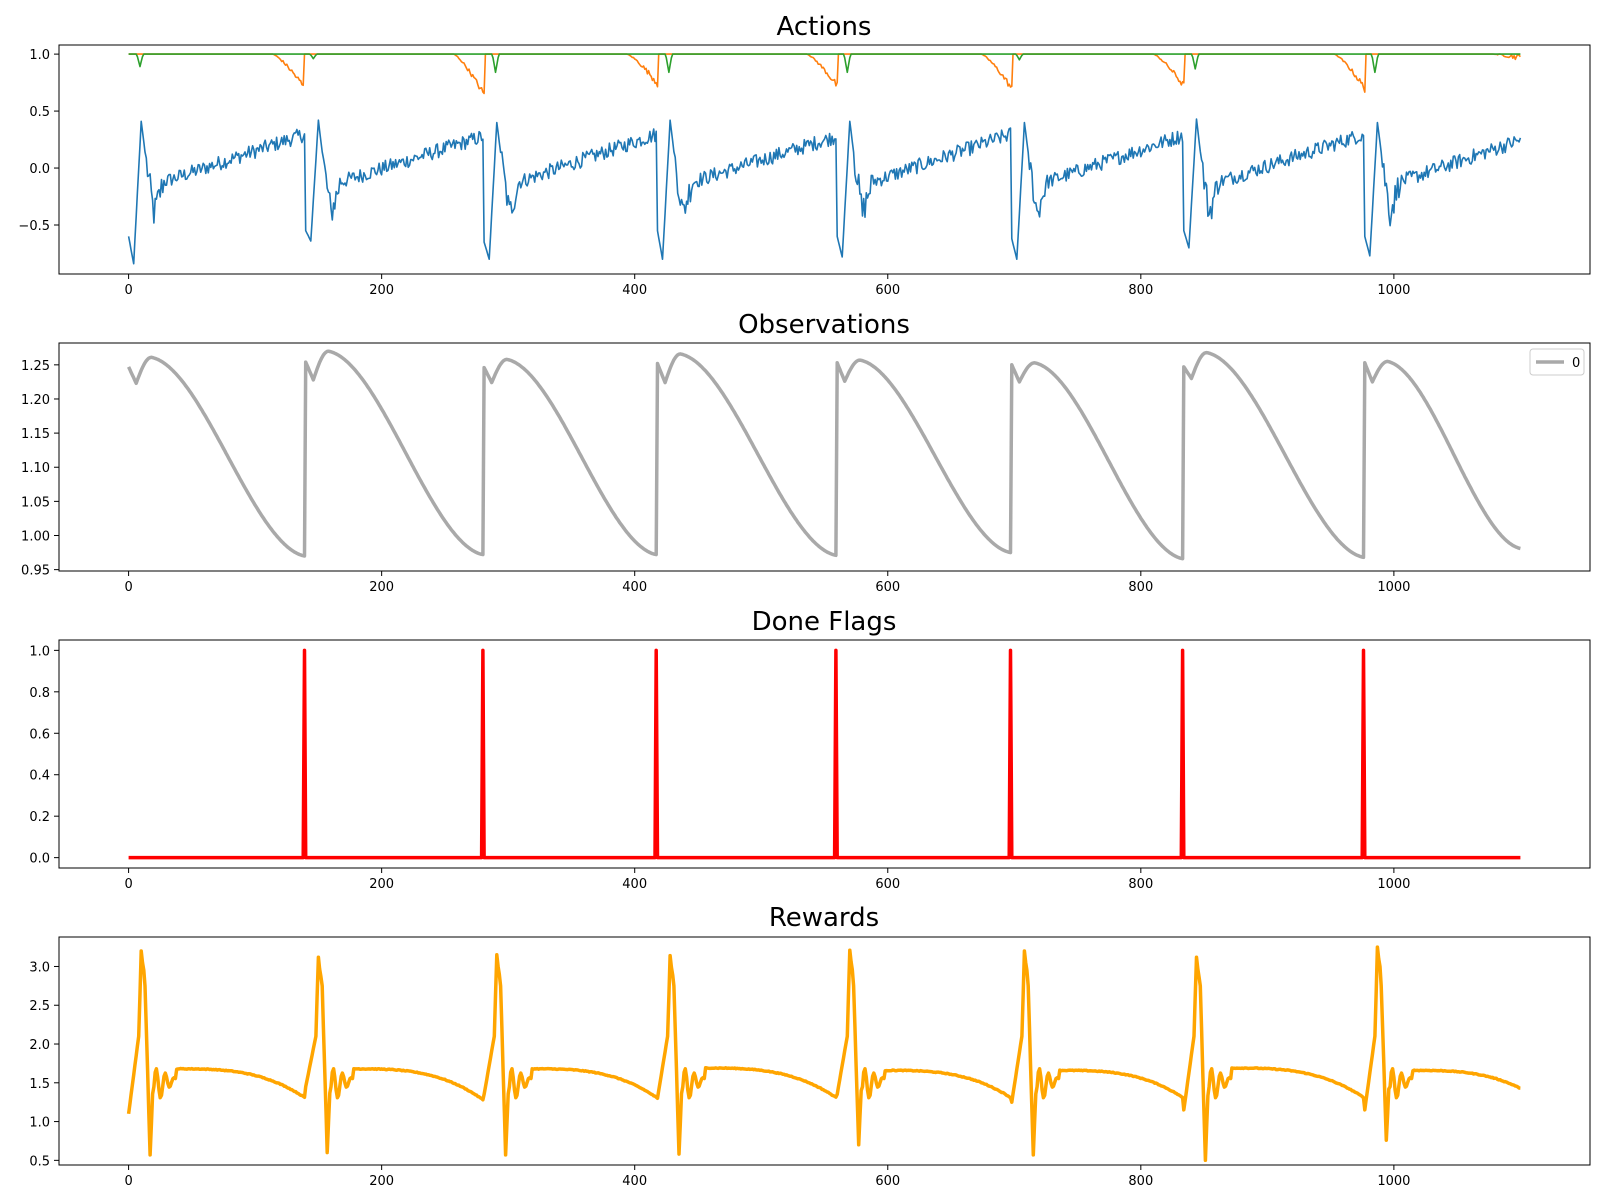 The width and height of the screenshot is (1600, 1200). What do you see at coordinates (34, 226) in the screenshot?
I see `y-tick-label: −0.5` at bounding box center [34, 226].